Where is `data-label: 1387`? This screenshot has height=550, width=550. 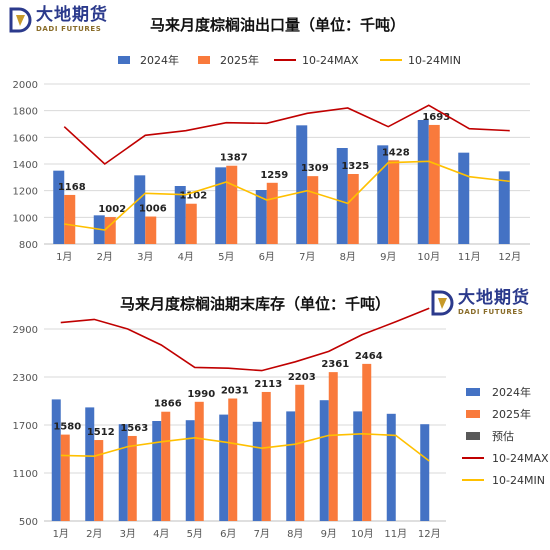
data-label: 1387 is located at coordinates (234, 158).